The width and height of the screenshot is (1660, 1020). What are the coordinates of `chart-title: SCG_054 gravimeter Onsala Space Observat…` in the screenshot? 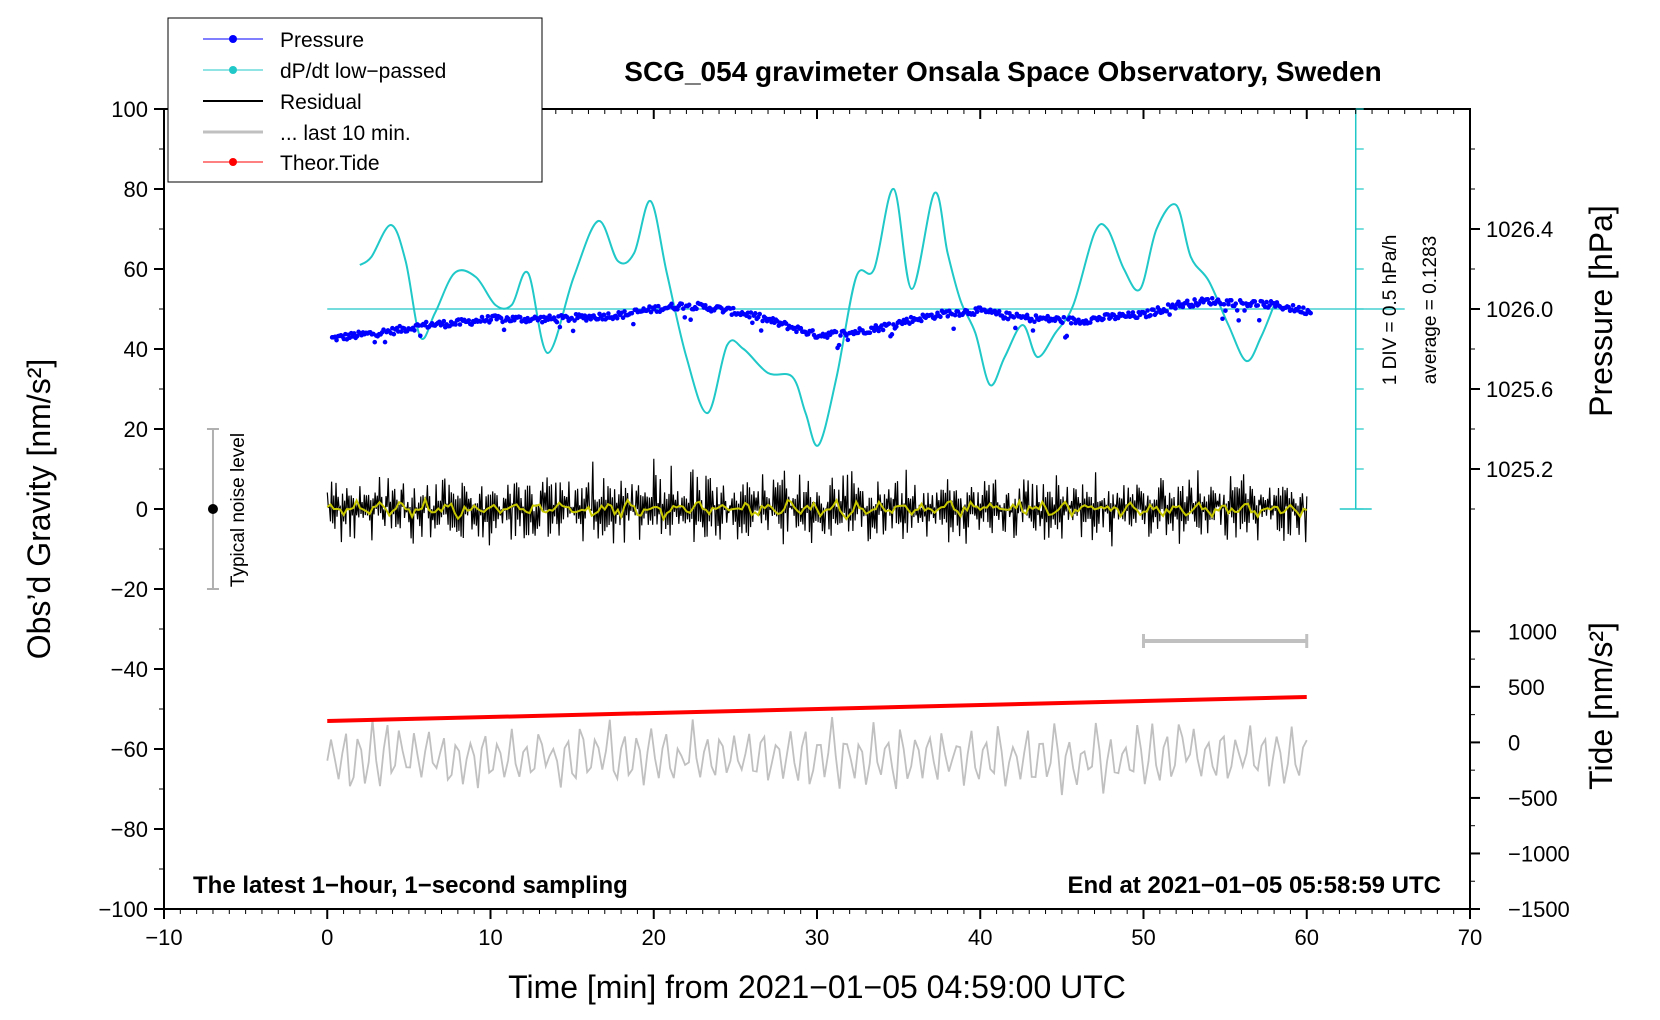 It's located at (1002, 71).